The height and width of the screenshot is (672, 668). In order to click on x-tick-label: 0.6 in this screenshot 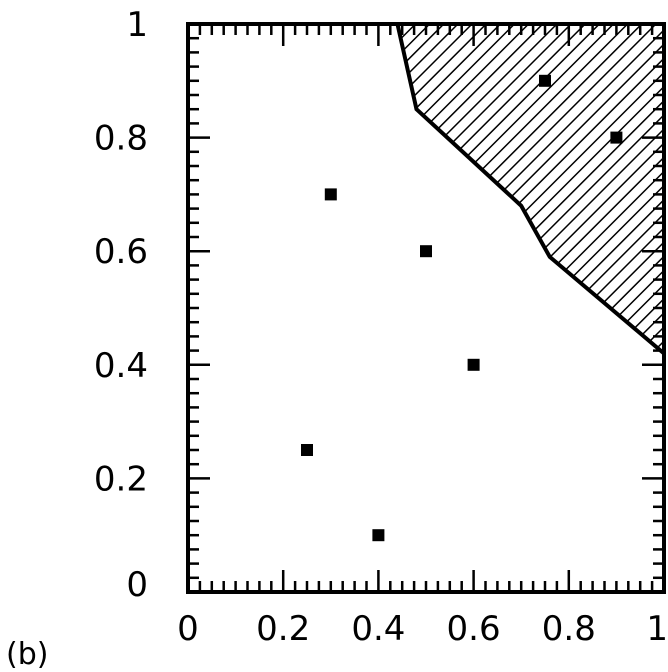, I will do `click(474, 629)`.